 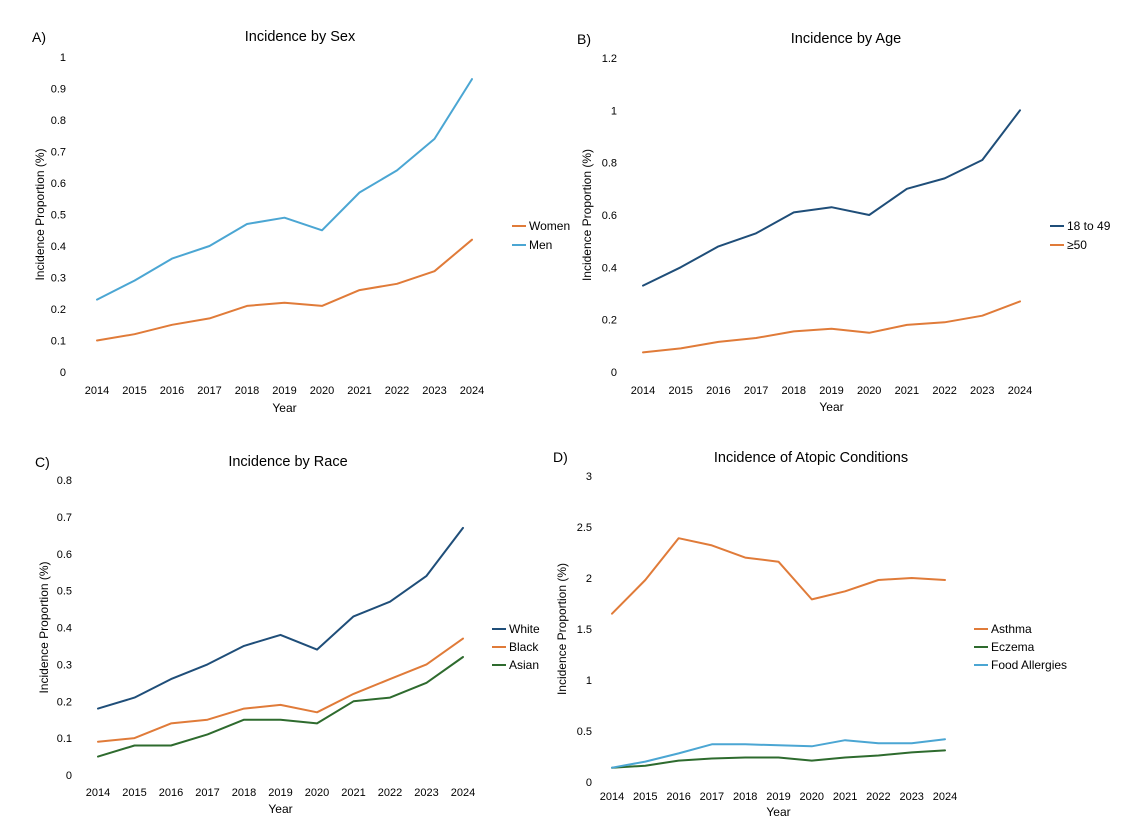 I want to click on legend-label: Black, so click(x=524, y=647).